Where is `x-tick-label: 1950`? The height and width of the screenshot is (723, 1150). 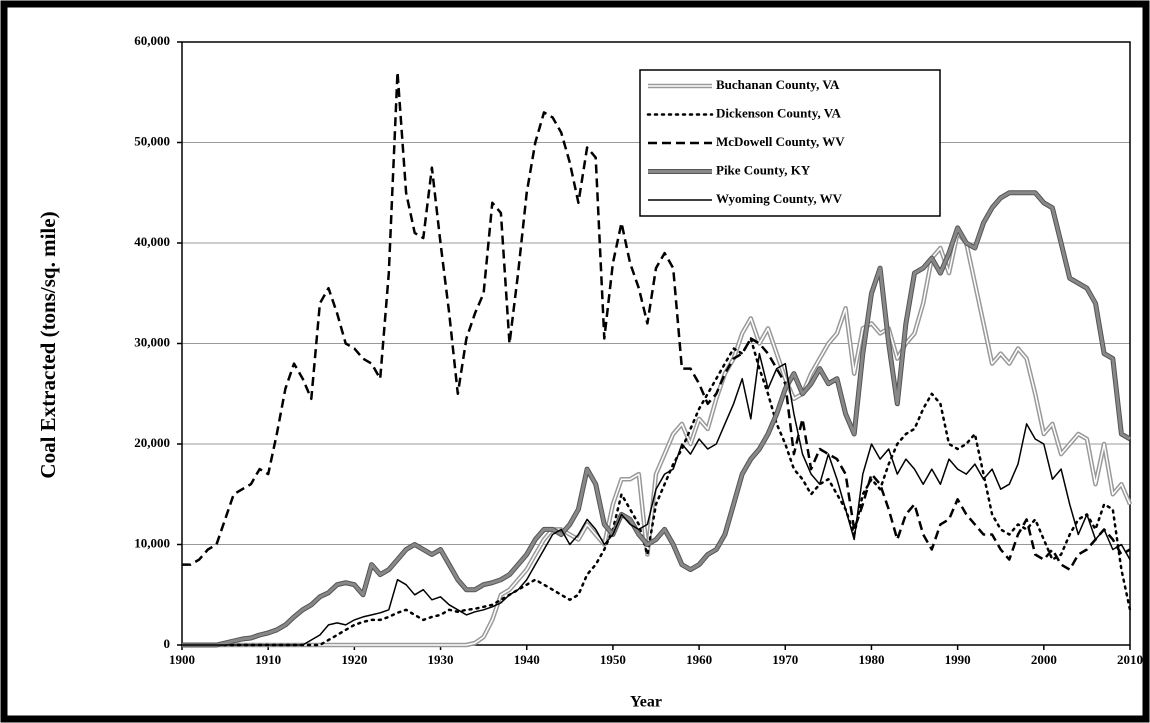
x-tick-label: 1950 is located at coordinates (613, 659).